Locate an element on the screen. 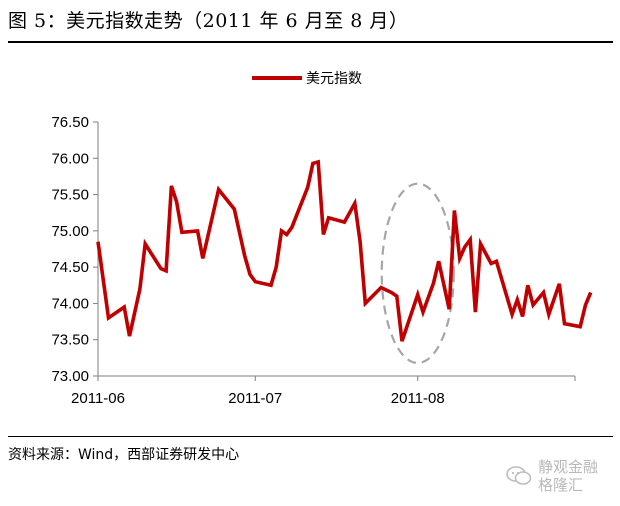  wechat-icon is located at coordinates (519, 475).